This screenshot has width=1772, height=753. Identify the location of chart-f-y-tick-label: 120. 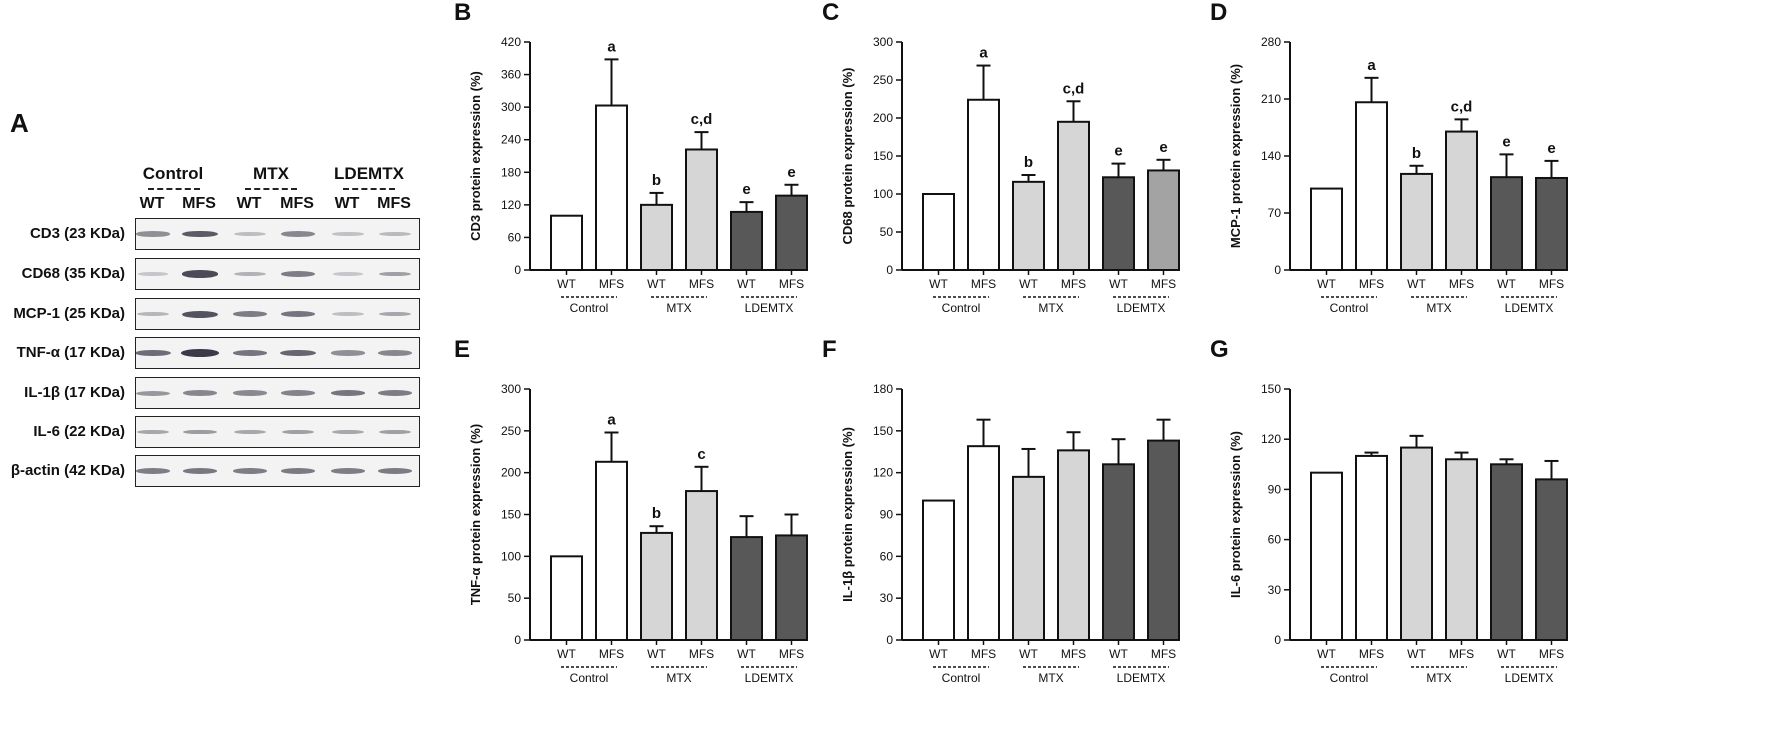
(883, 473).